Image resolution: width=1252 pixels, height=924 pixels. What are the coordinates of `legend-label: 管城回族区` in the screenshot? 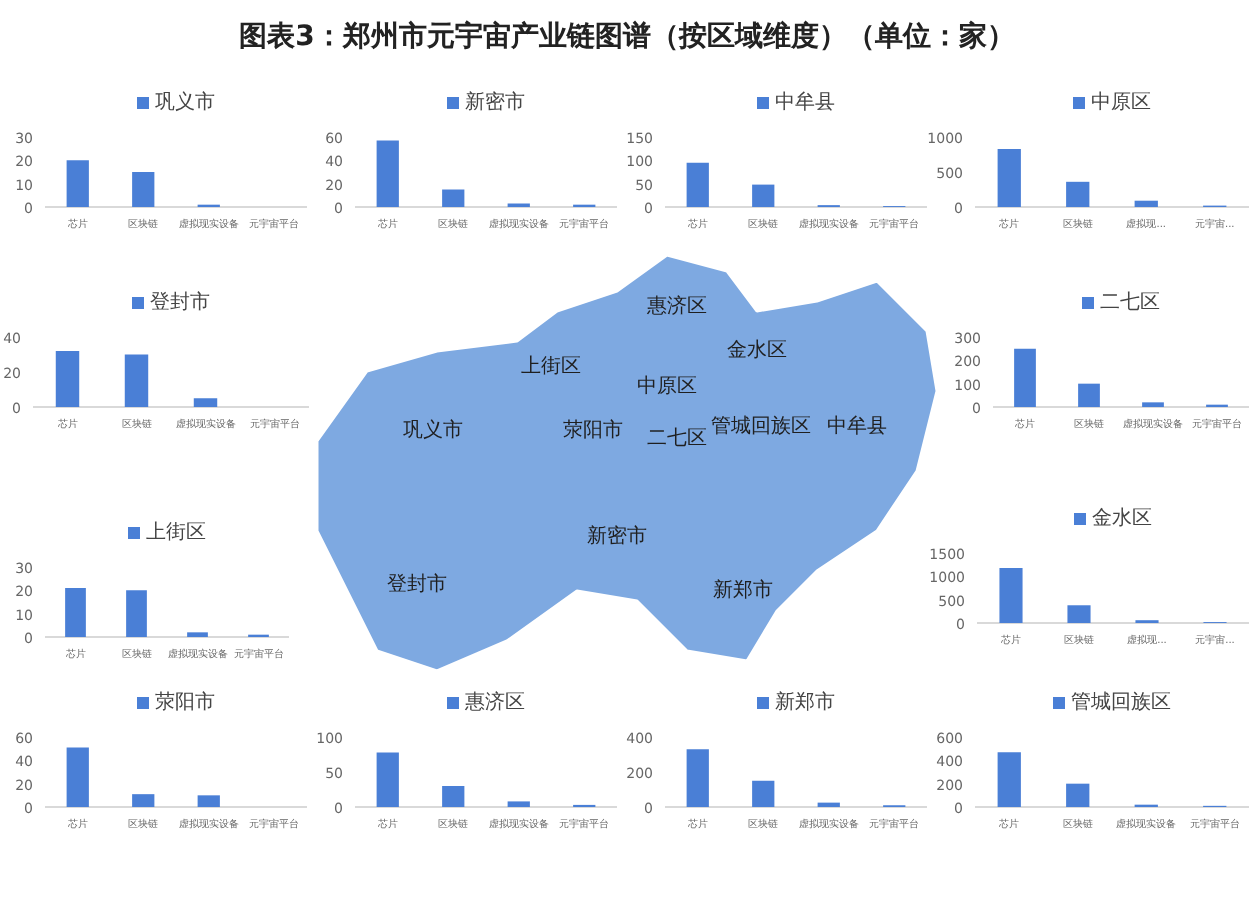 It's located at (1121, 702).